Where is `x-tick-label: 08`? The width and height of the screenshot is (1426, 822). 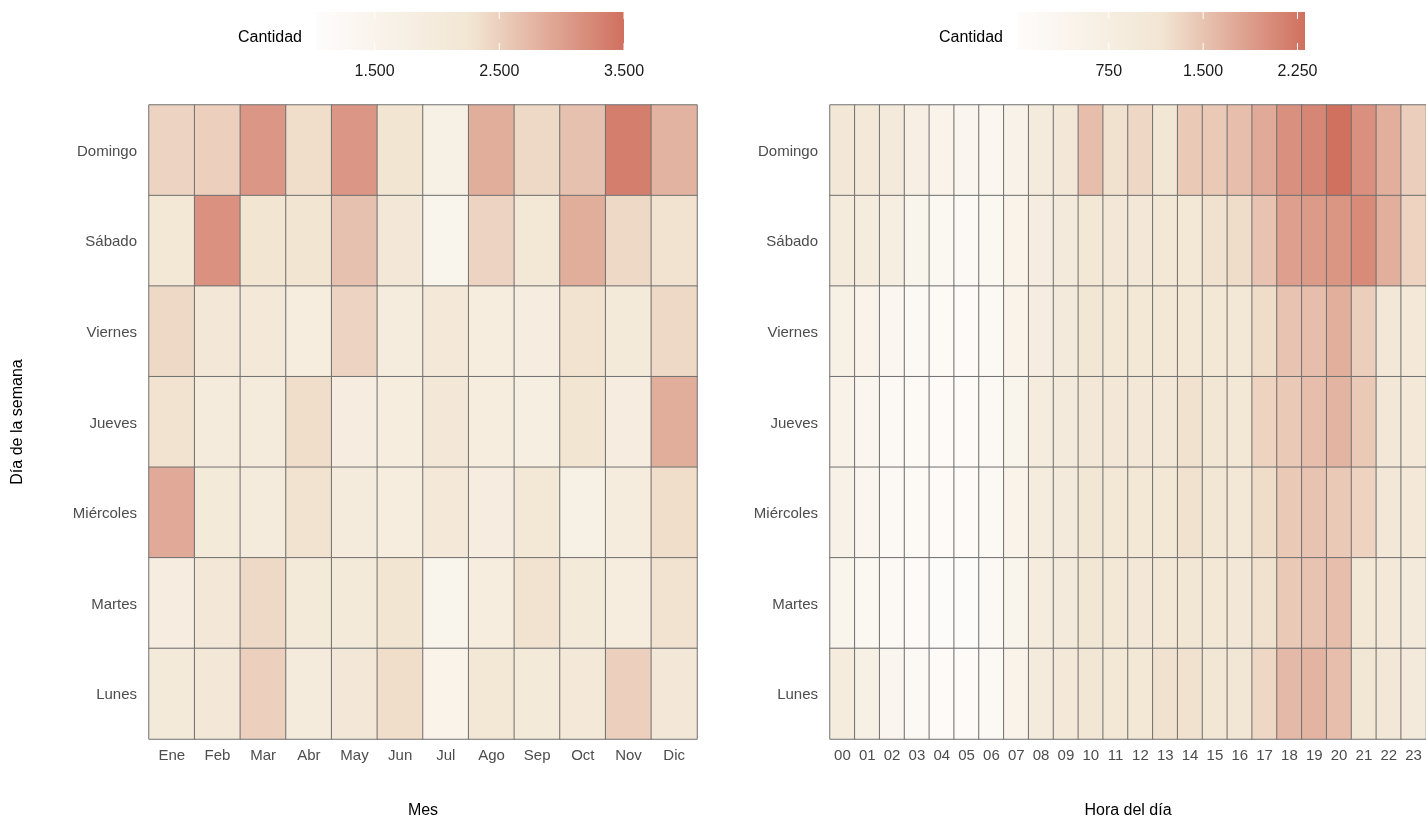
x-tick-label: 08 is located at coordinates (1041, 754).